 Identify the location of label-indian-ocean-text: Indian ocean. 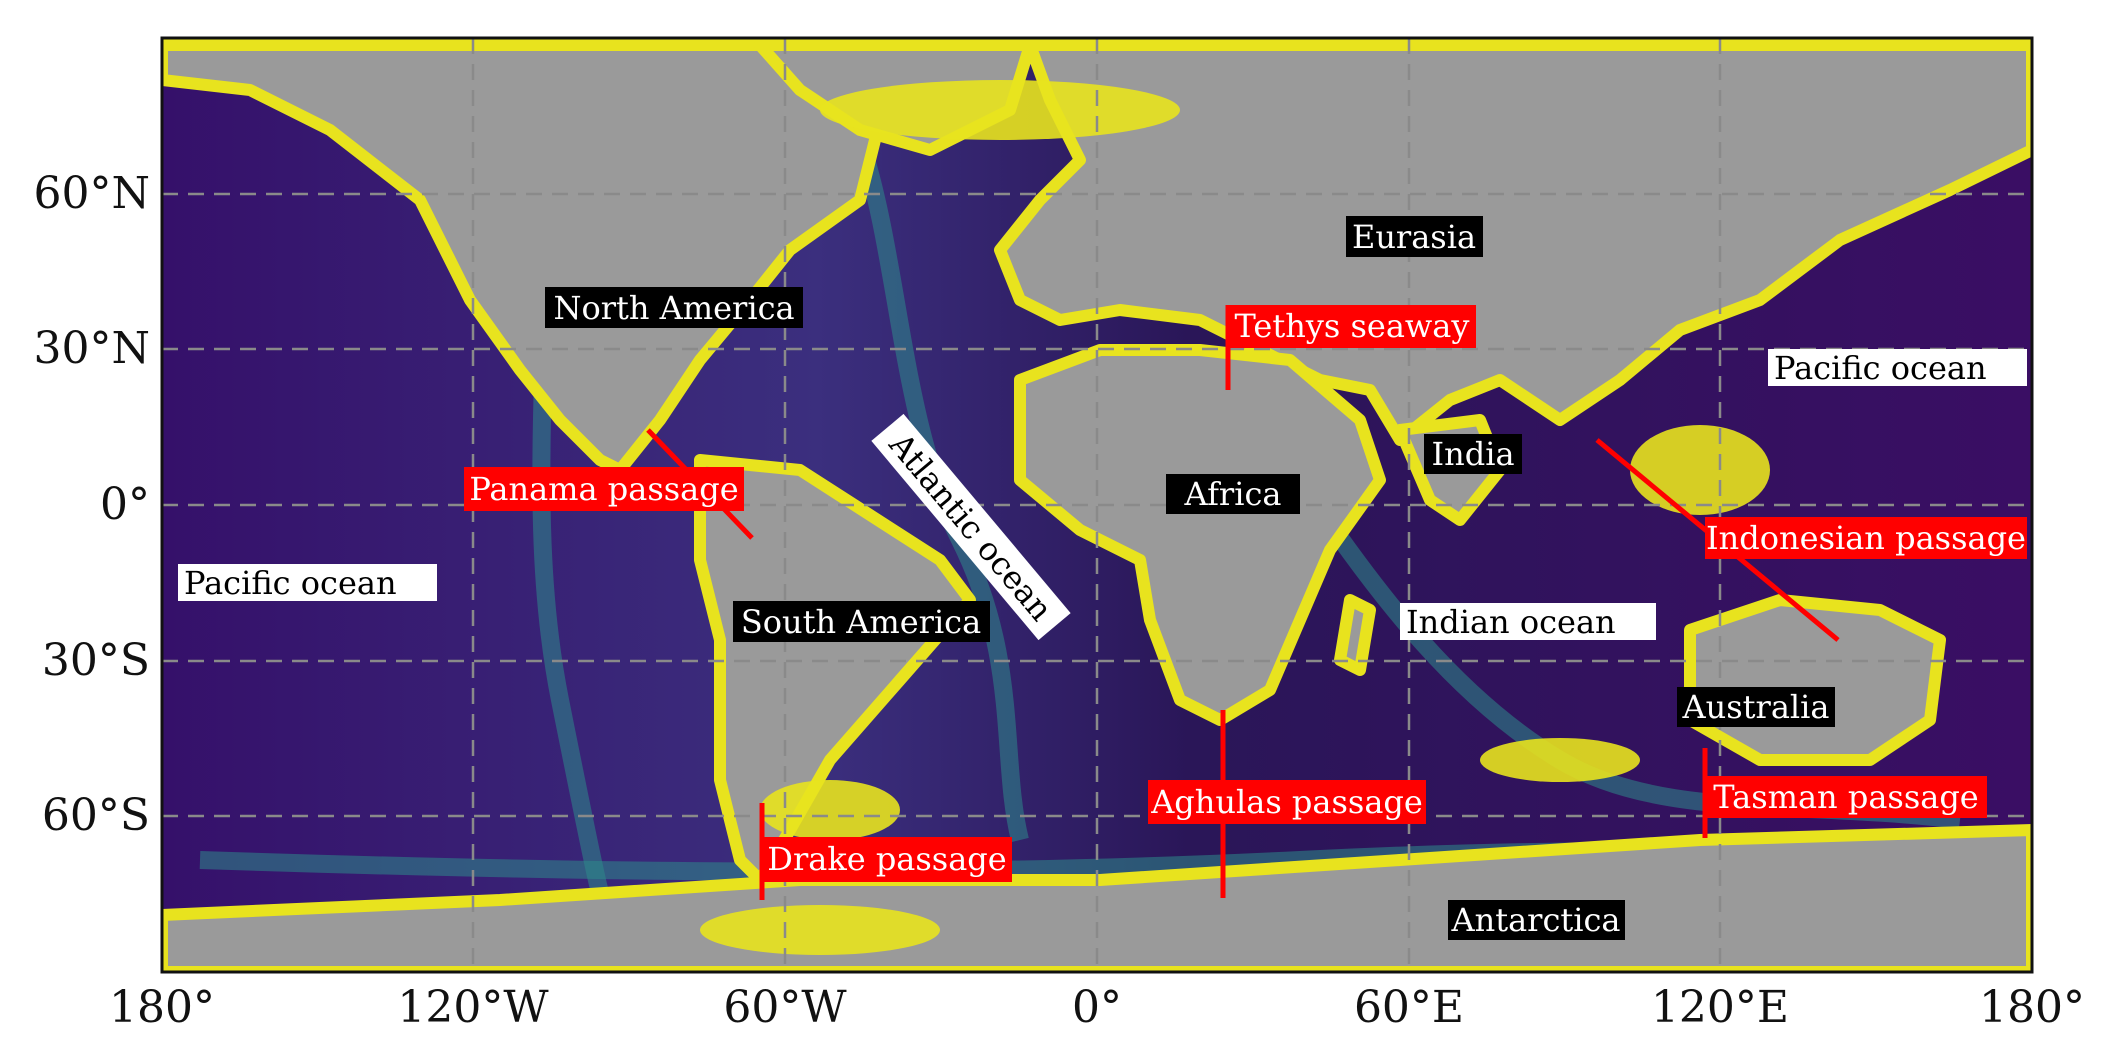
(1511, 622).